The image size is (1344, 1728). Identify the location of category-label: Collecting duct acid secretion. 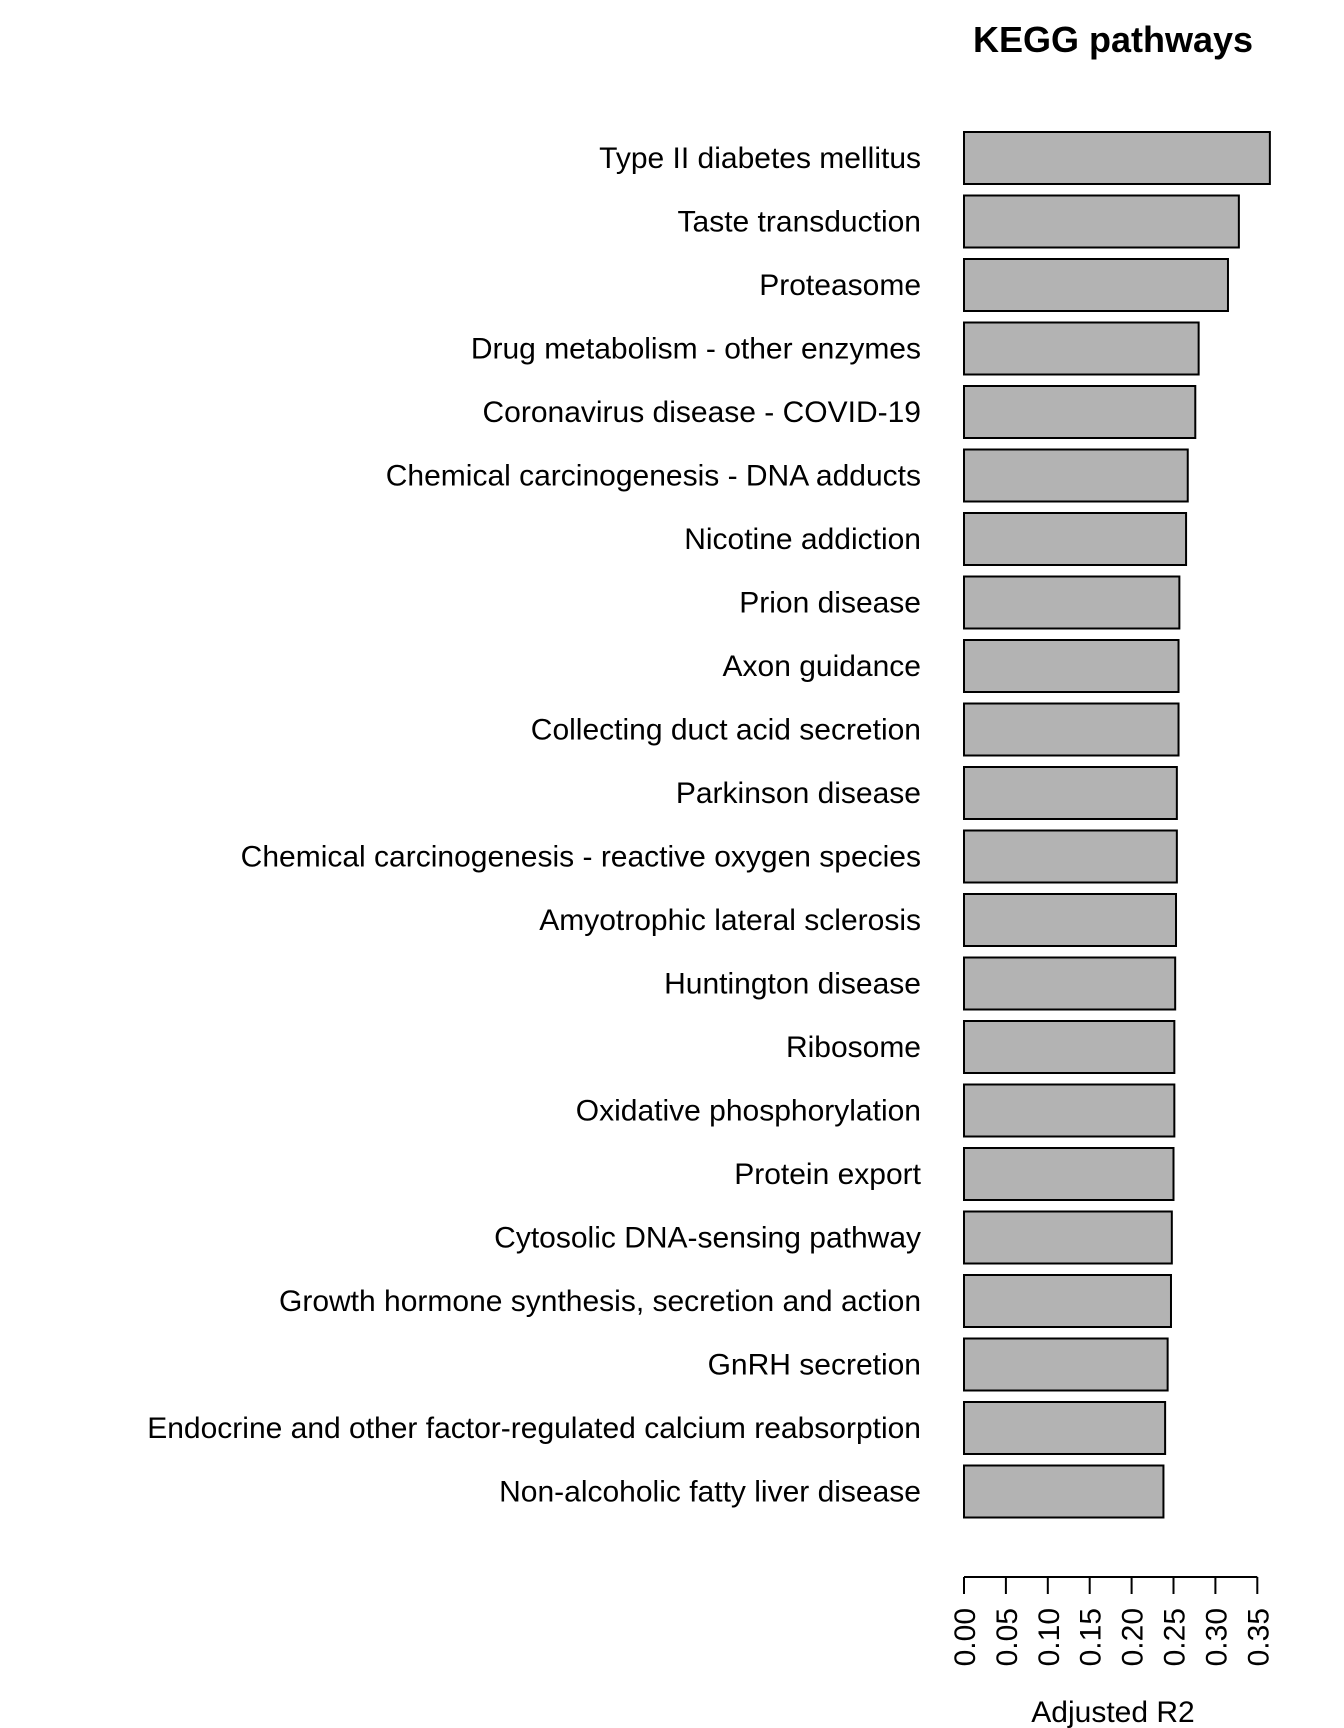
(726, 730).